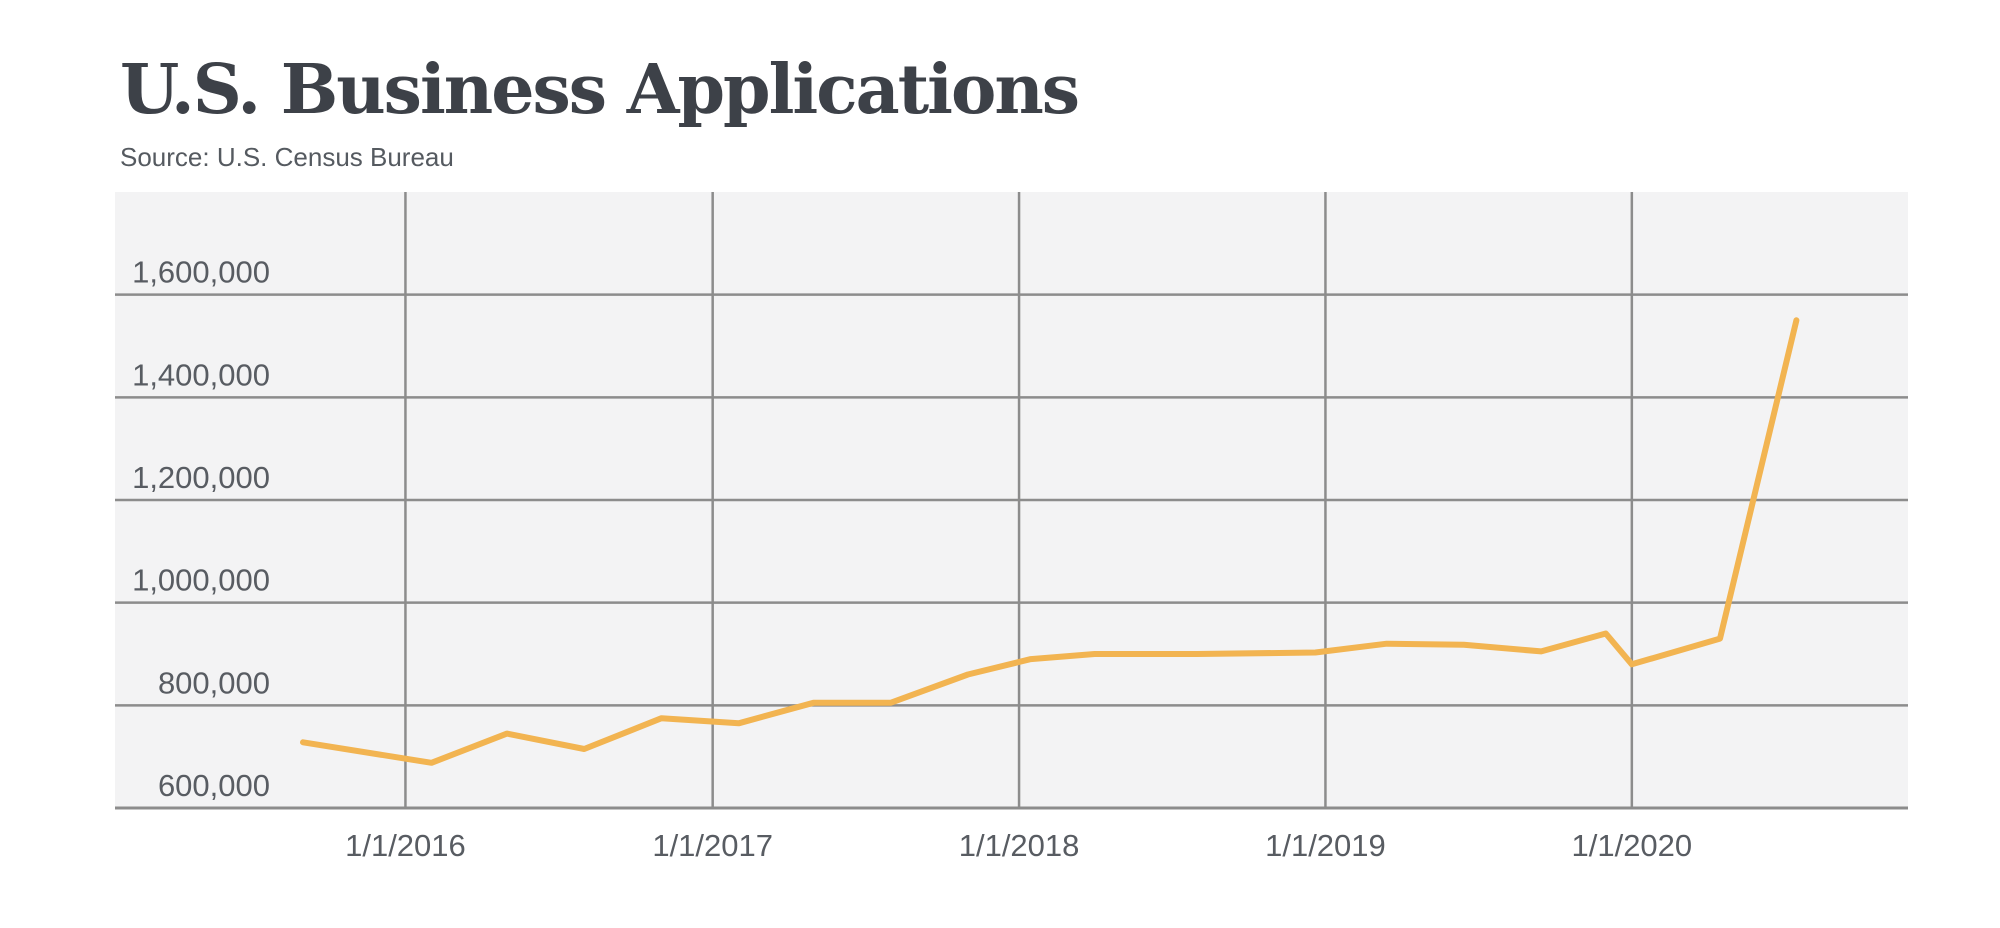 The image size is (2000, 928). I want to click on y-tick-label: 1,200,000, so click(201, 477).